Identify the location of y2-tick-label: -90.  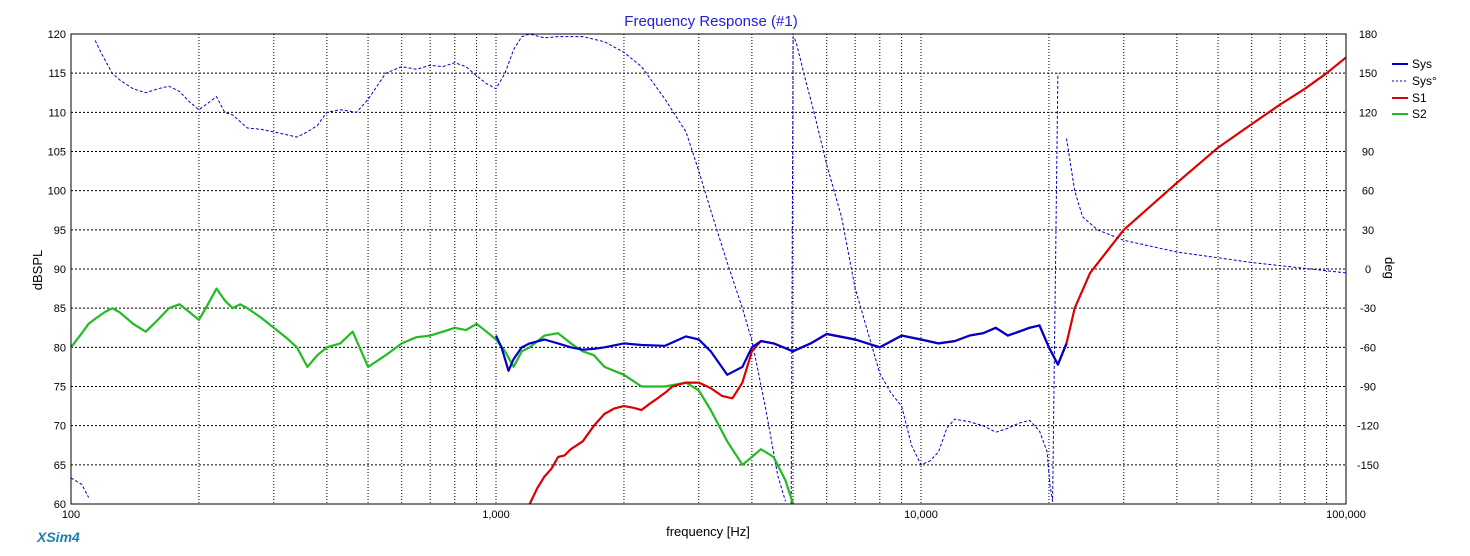
(1368, 388).